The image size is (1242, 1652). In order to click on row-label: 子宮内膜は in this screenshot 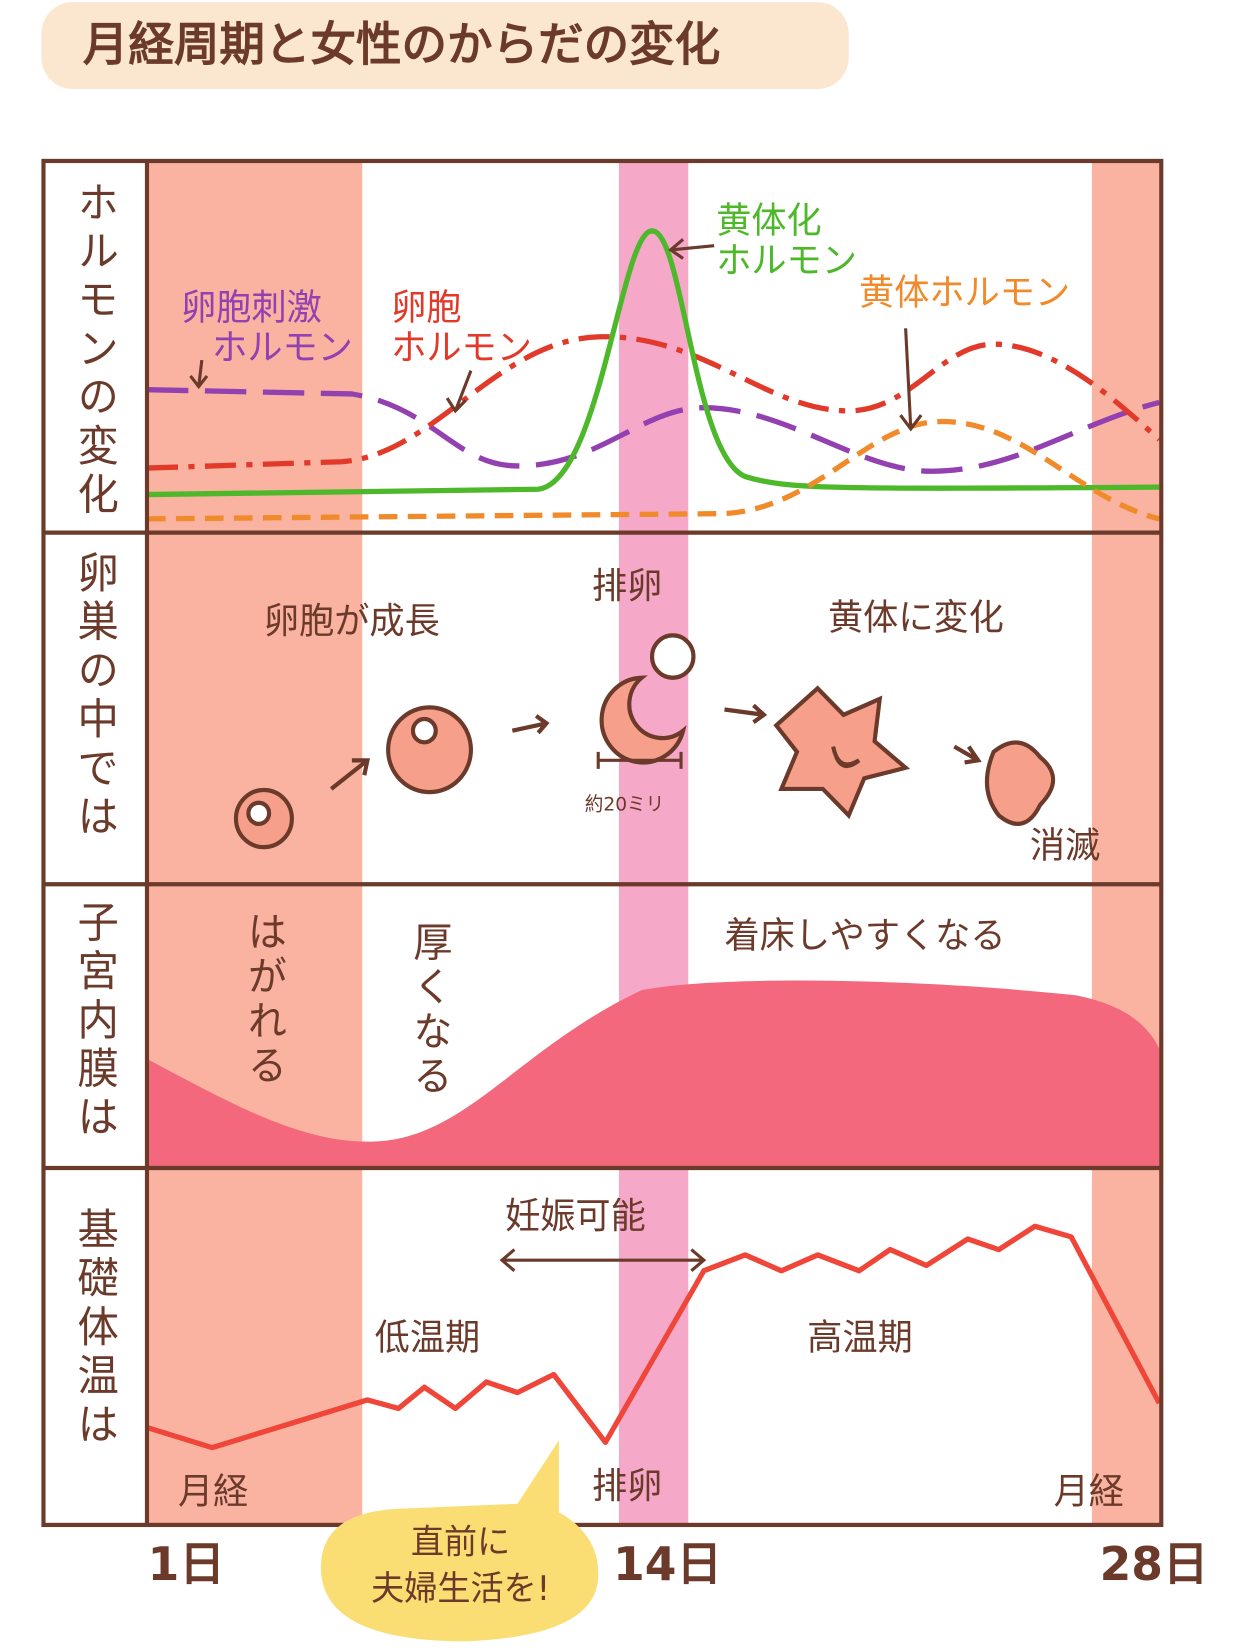, I will do `click(95, 1022)`.